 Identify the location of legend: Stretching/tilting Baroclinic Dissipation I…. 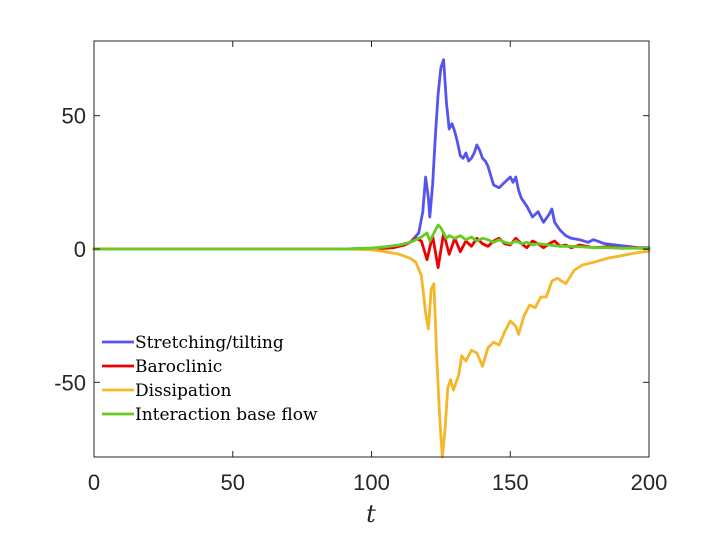
(210, 379).